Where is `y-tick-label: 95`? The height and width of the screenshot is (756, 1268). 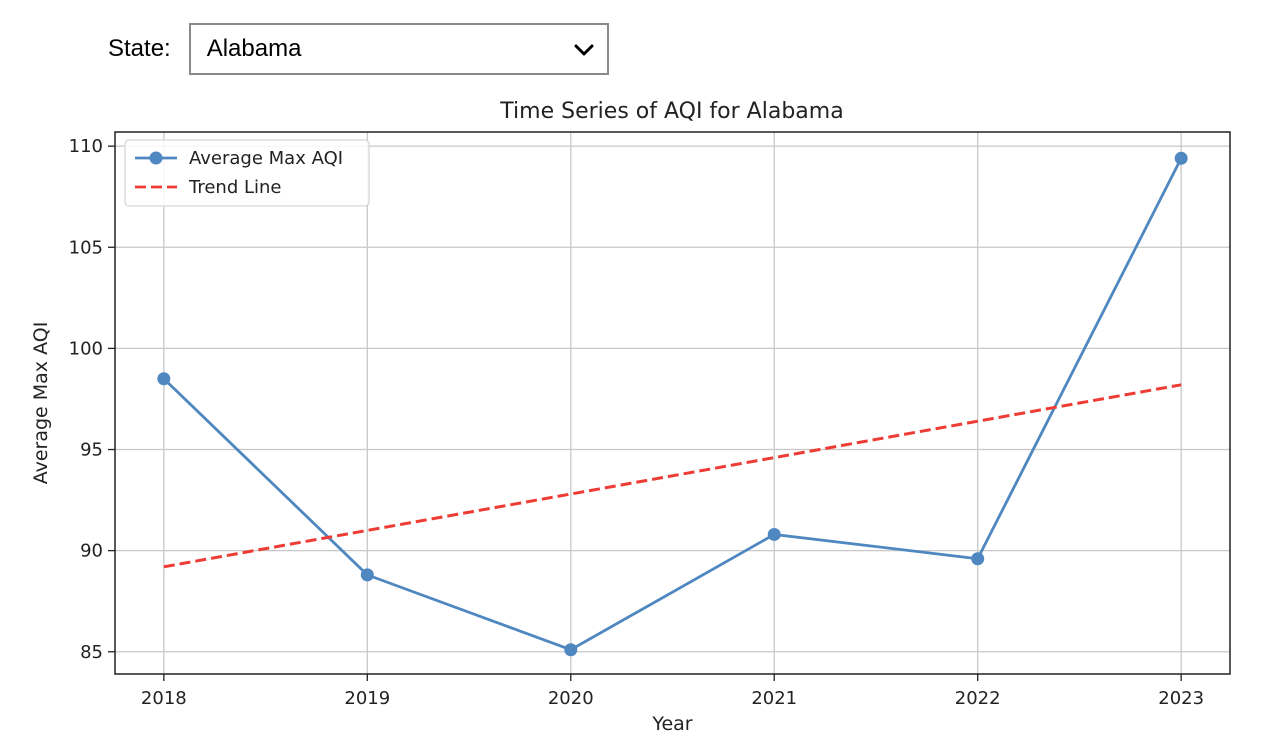 y-tick-label: 95 is located at coordinates (91, 450).